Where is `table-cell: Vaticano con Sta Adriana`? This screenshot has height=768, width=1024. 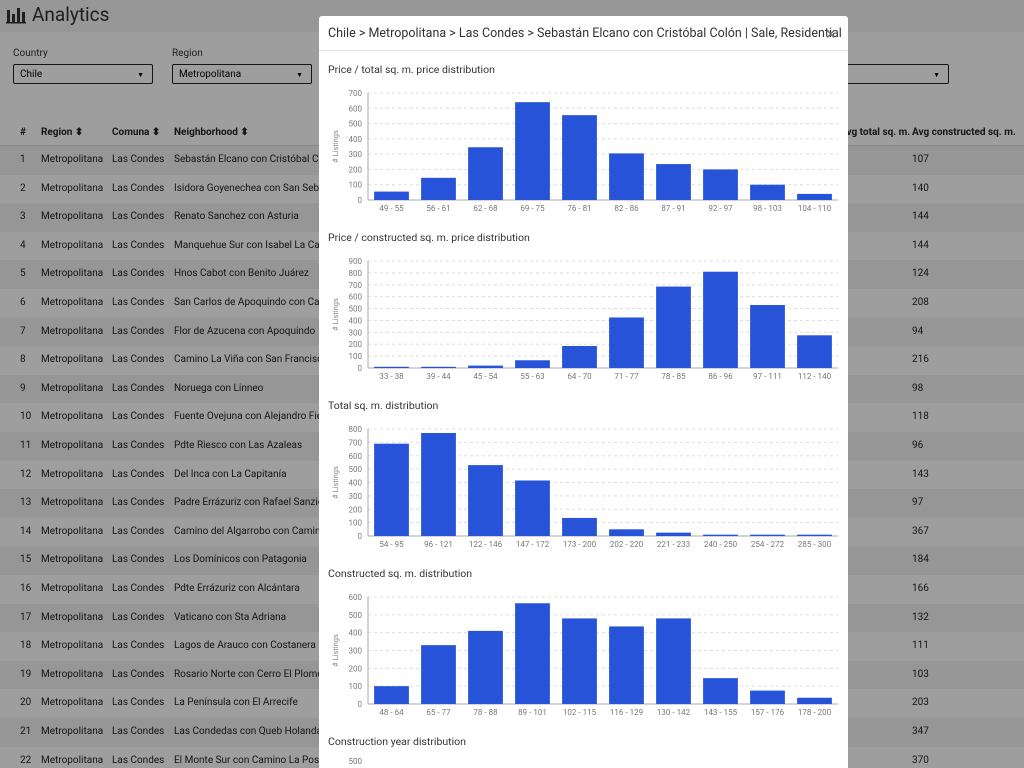 table-cell: Vaticano con Sta Adriana is located at coordinates (230, 617).